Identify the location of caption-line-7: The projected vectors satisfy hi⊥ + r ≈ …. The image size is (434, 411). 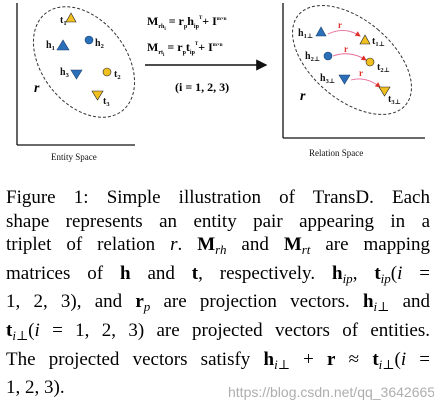
(218, 360).